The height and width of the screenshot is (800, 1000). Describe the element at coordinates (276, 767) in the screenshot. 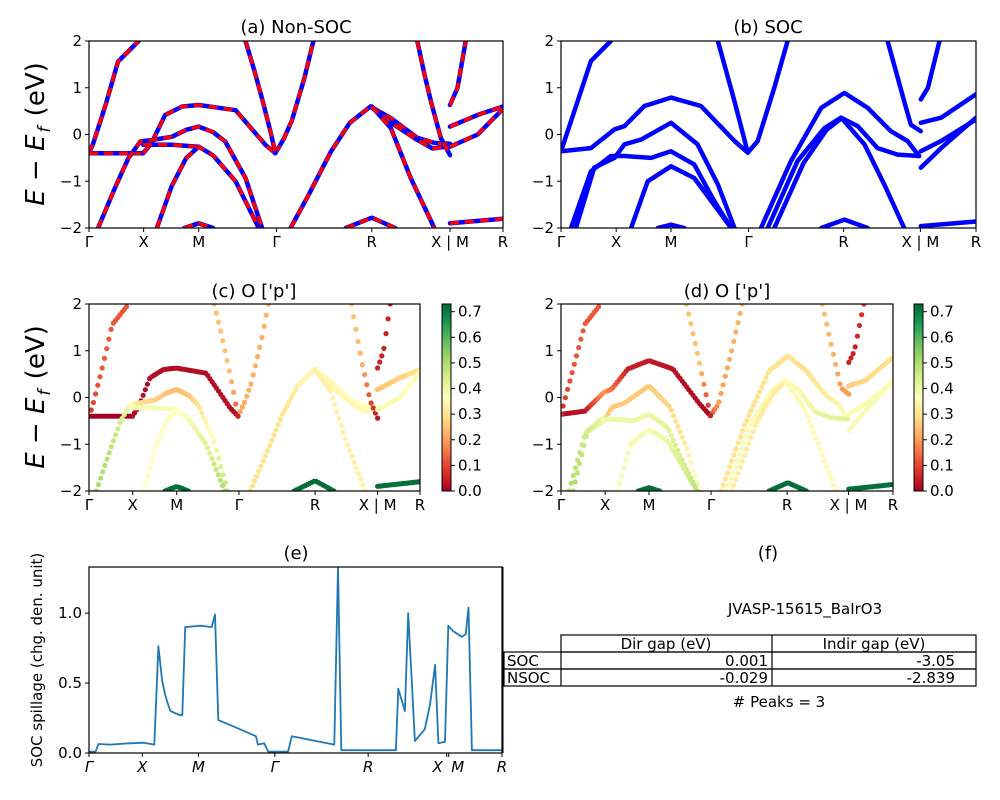

I see `x-tick-label: Γ` at that location.